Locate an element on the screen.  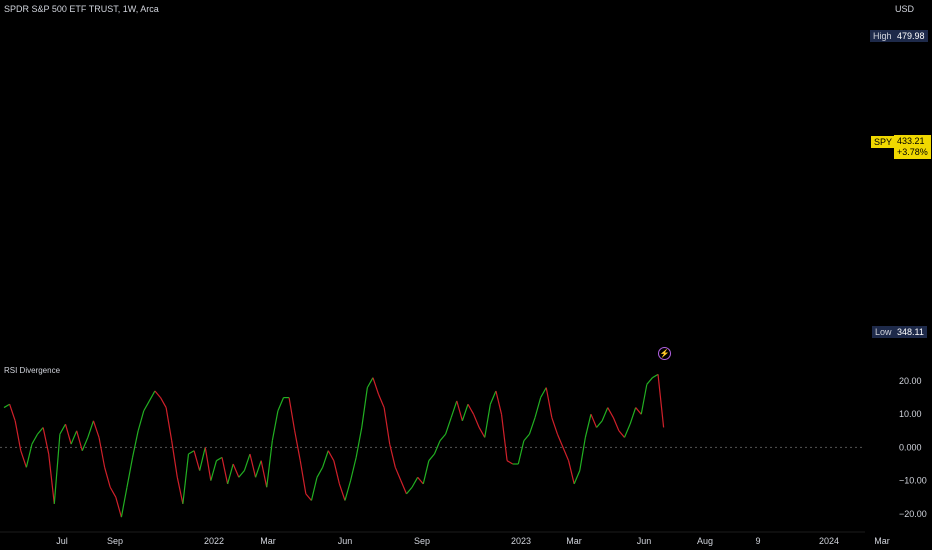
time-tick-label: 9 is located at coordinates (757, 541).